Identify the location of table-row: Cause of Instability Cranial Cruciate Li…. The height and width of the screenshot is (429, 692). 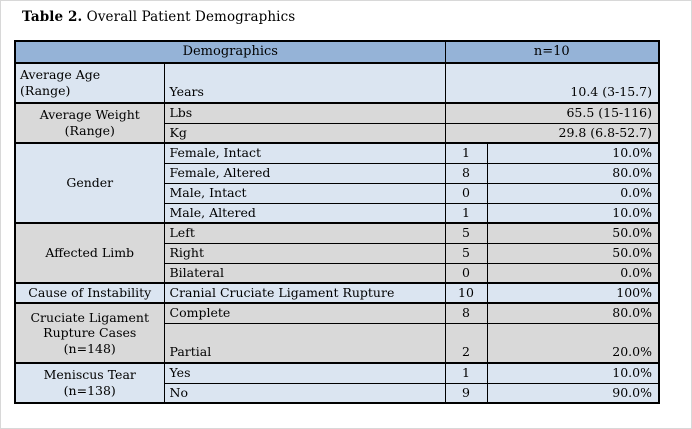
(337, 293).